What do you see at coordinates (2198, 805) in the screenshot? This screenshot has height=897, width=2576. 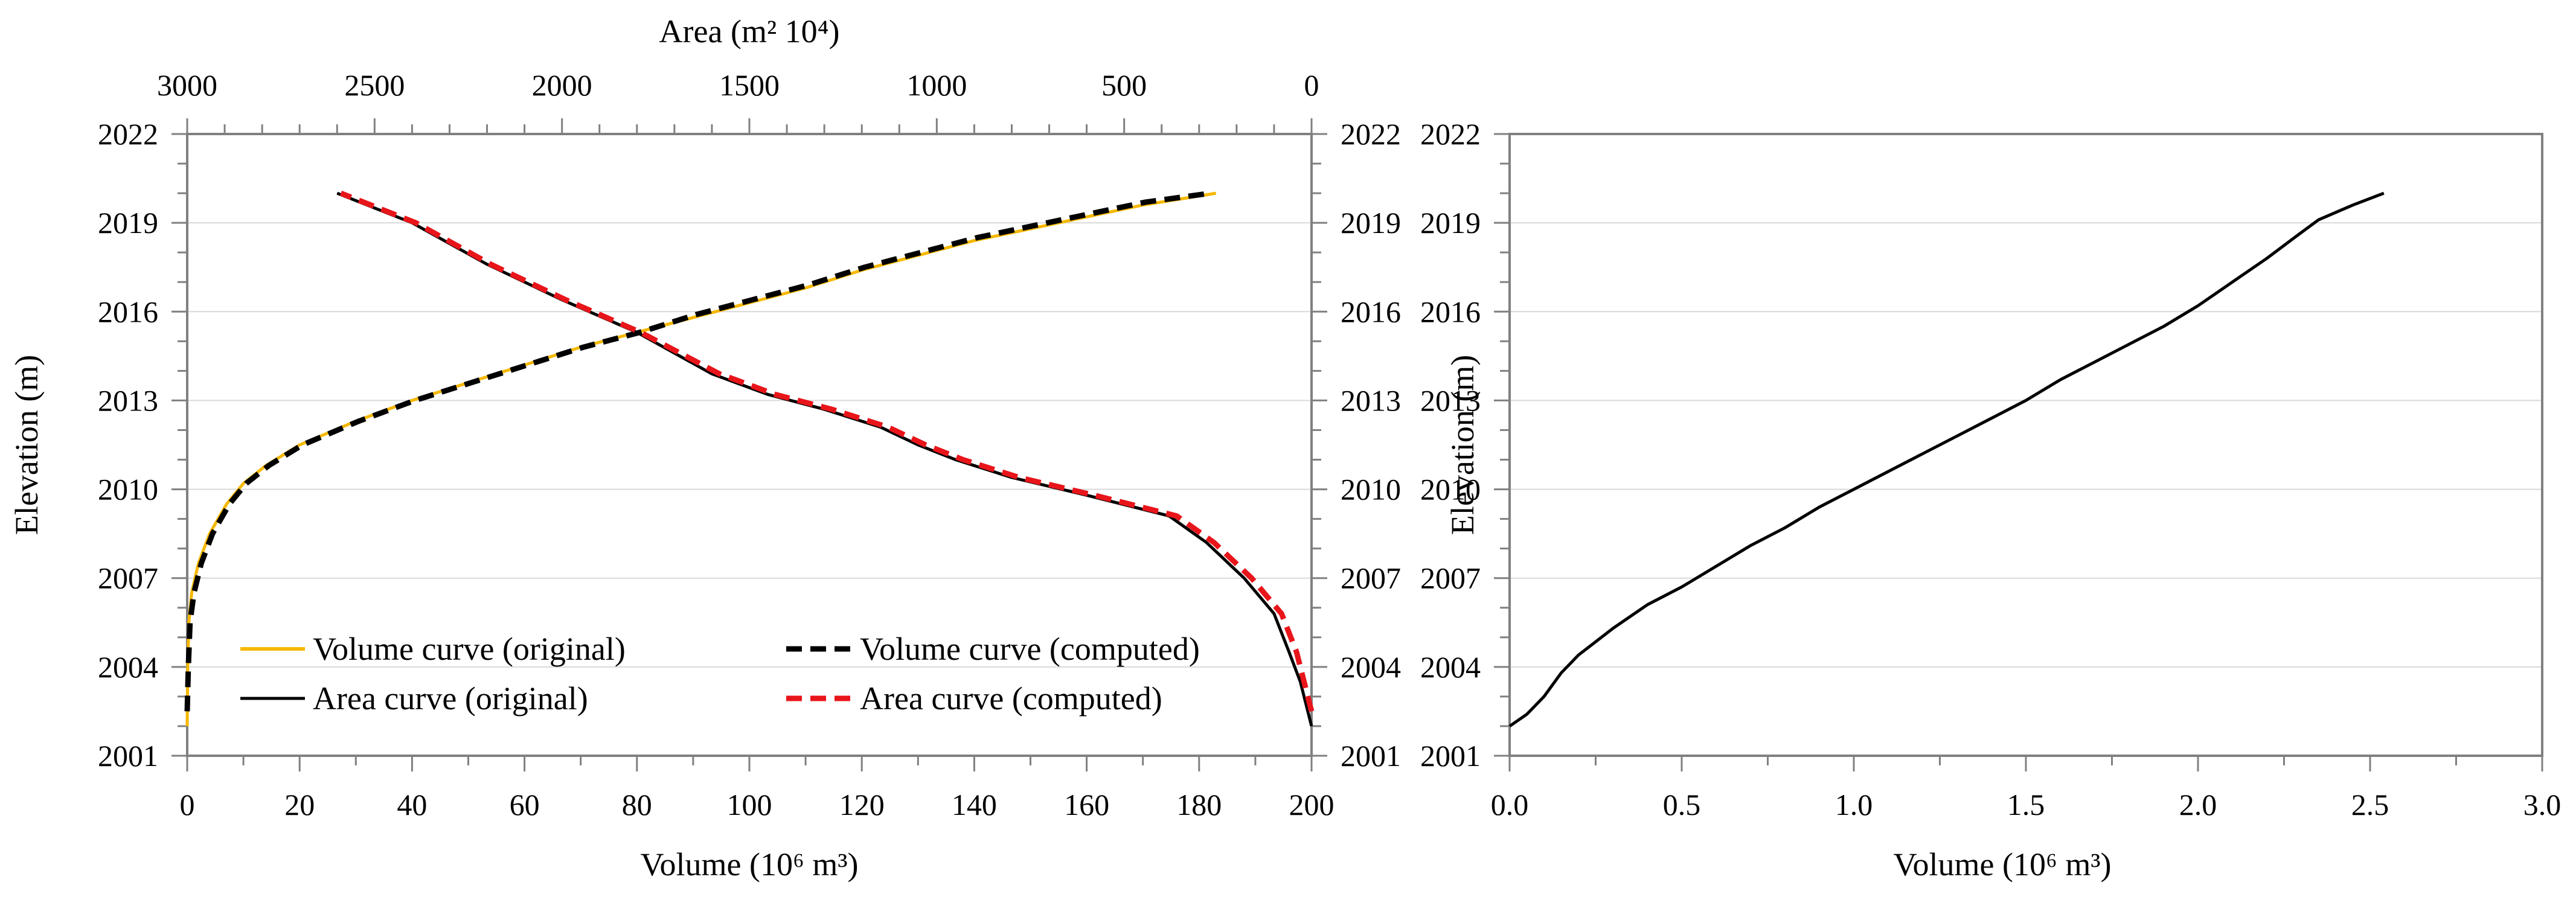 I see `x-tick-label: 2.0` at bounding box center [2198, 805].